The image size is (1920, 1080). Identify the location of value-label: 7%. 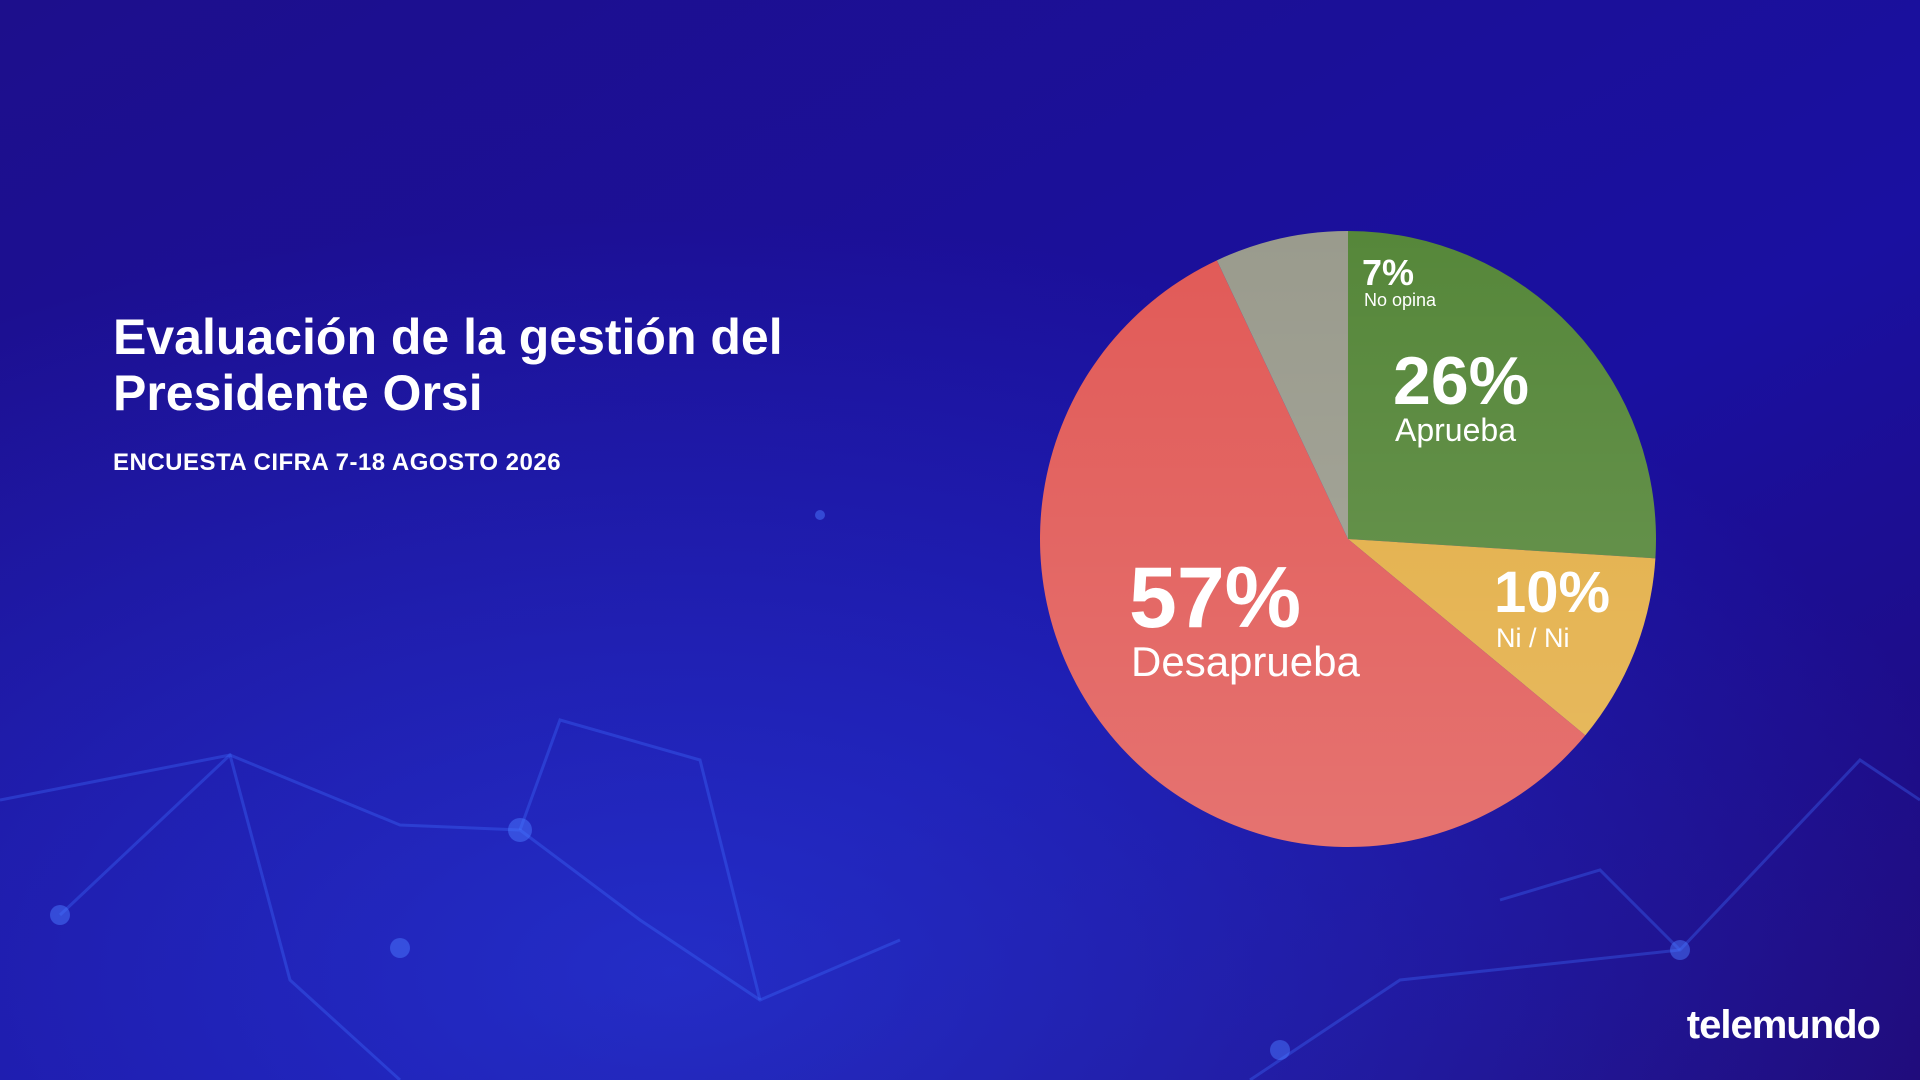
(1388, 272).